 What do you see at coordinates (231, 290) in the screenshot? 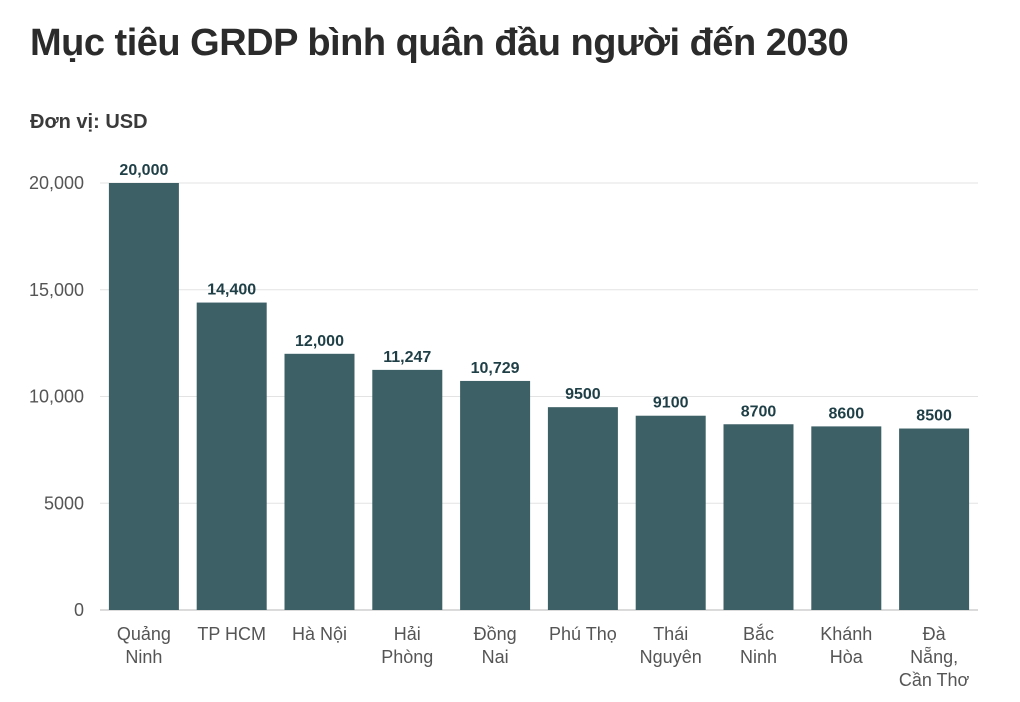
I see `data-label: 14,400` at bounding box center [231, 290].